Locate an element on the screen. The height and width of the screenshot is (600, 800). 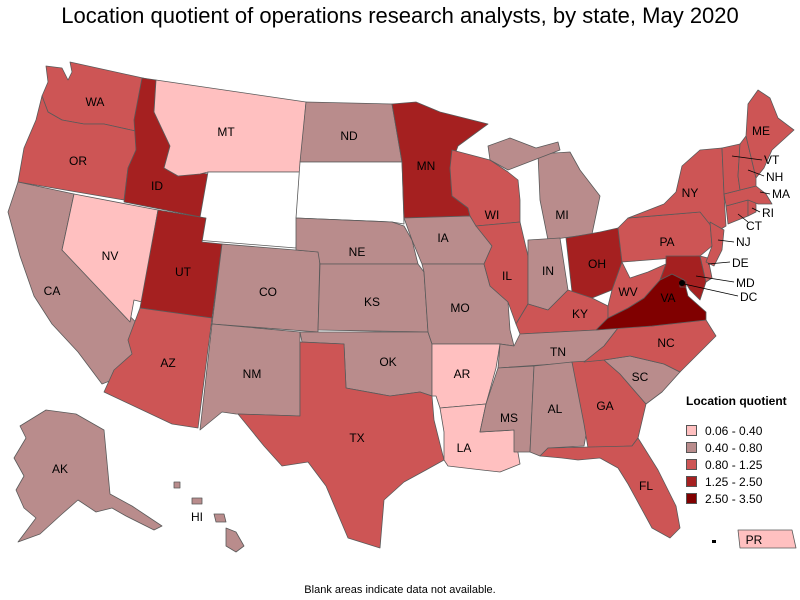
leader-ri is located at coordinates (756, 210).